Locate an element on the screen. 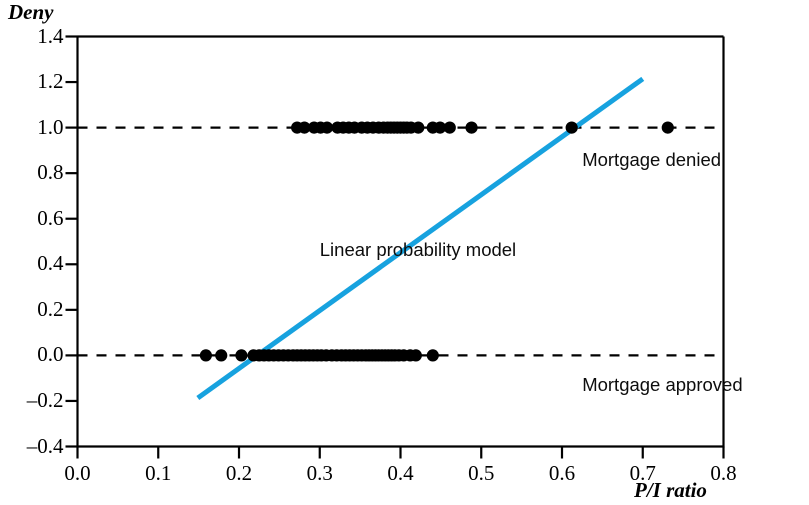 This screenshot has height=505, width=809. y-tick-label: 0.2 is located at coordinates (50, 308).